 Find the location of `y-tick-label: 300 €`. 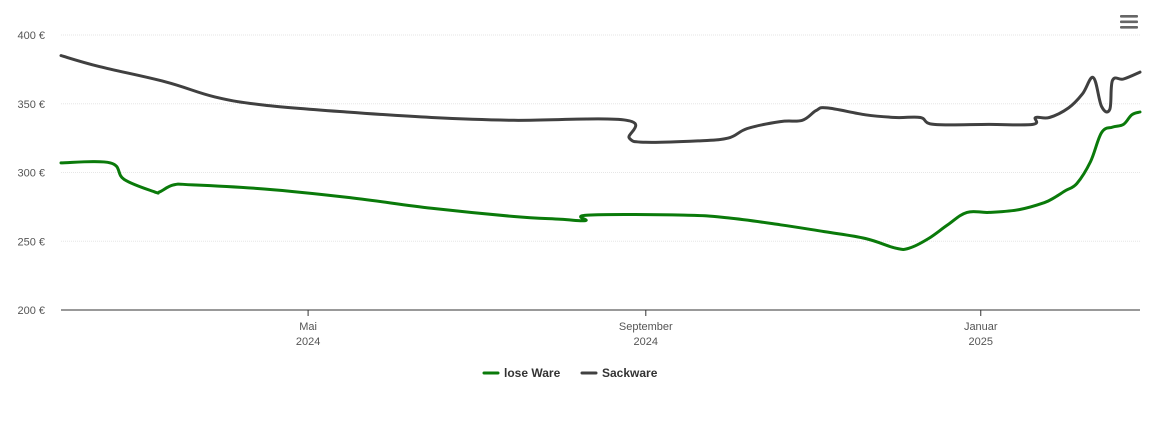

y-tick-label: 300 € is located at coordinates (31, 174).